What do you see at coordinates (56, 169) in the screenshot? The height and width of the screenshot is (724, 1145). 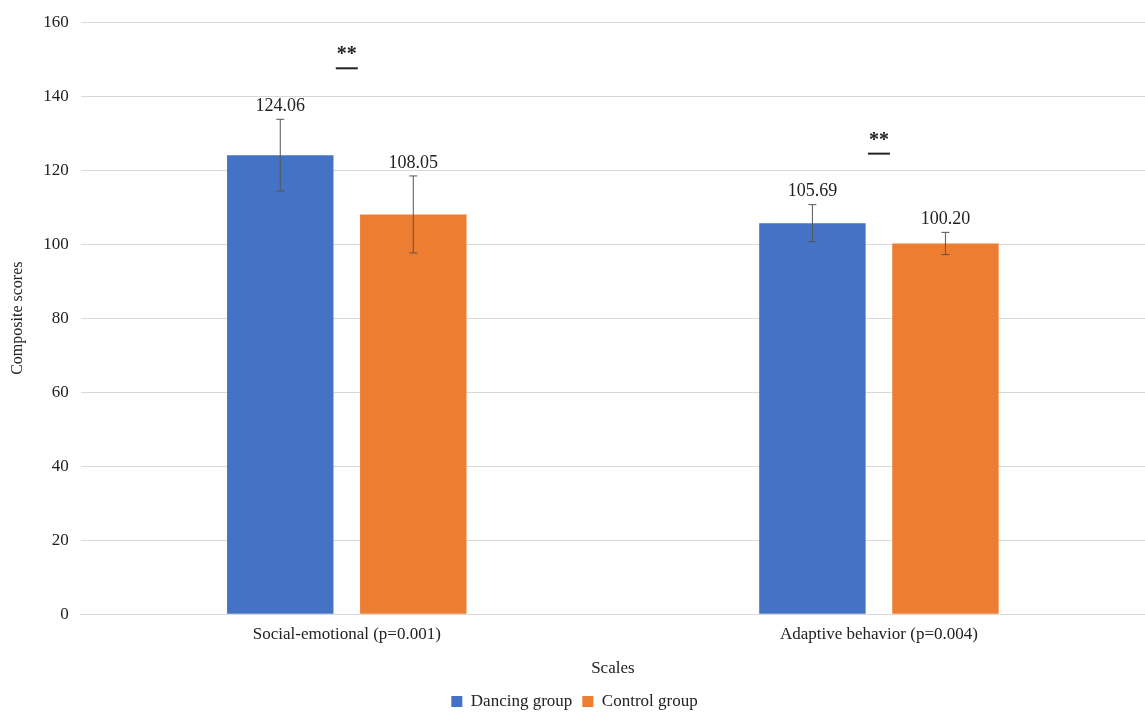 I see `y-tick-label: 120` at bounding box center [56, 169].